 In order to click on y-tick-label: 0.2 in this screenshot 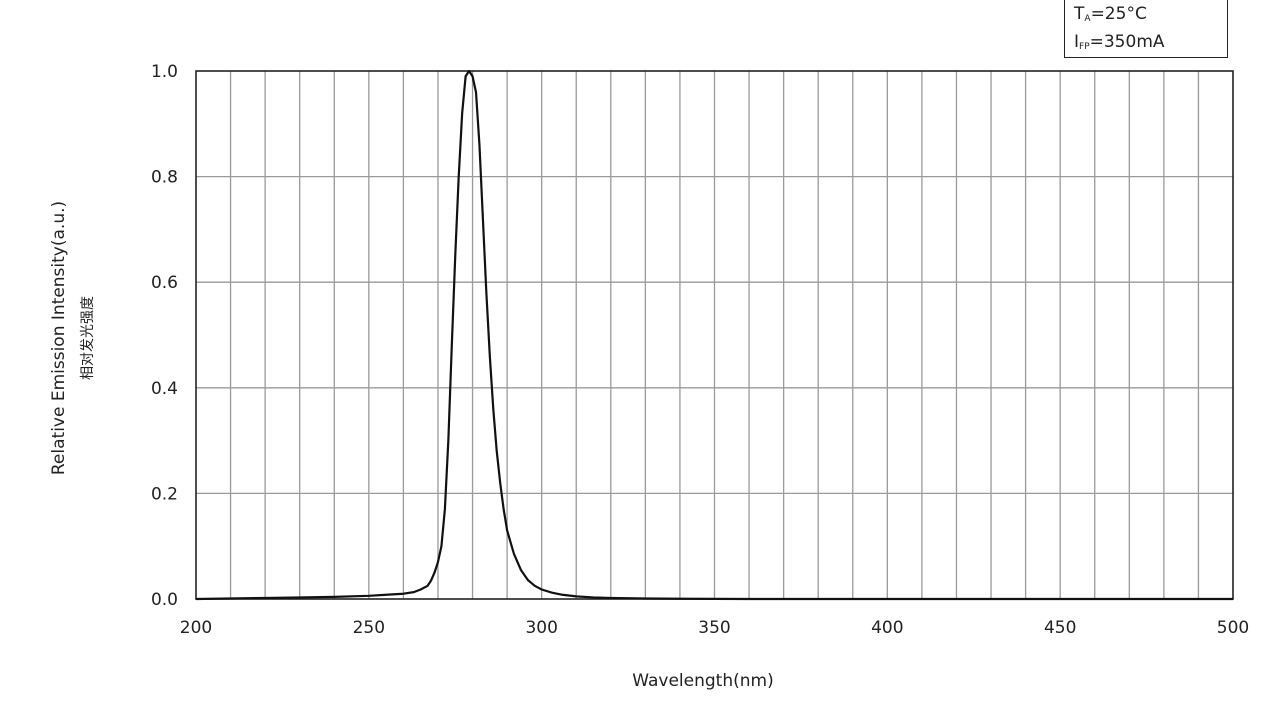, I will do `click(164, 494)`.